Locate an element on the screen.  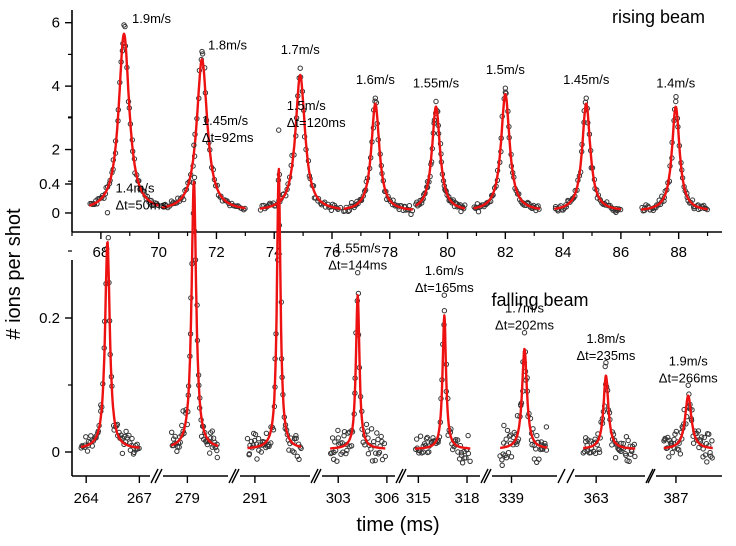
bottom-x-tick-label: 264 is located at coordinates (86, 498).